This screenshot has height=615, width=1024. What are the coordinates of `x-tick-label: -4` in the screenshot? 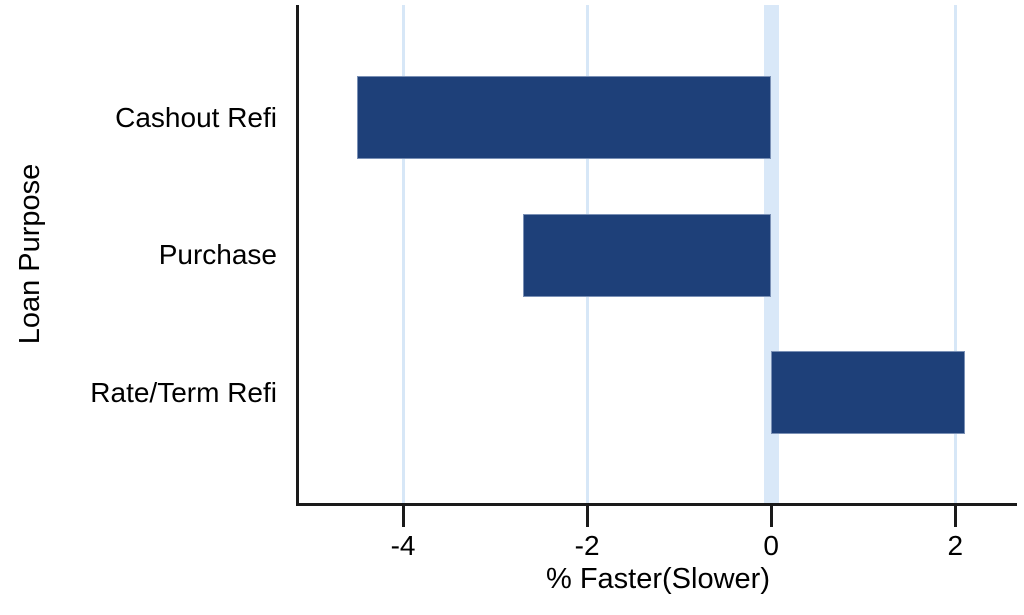 It's located at (403, 545).